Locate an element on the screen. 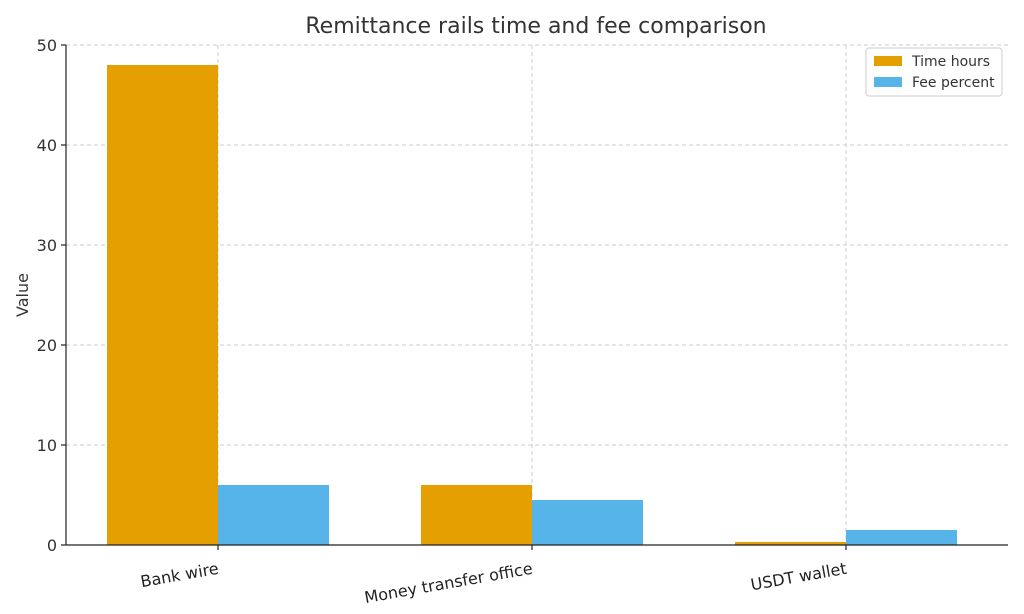 The image size is (1024, 614). y-tick-label: 10 is located at coordinates (47, 445).